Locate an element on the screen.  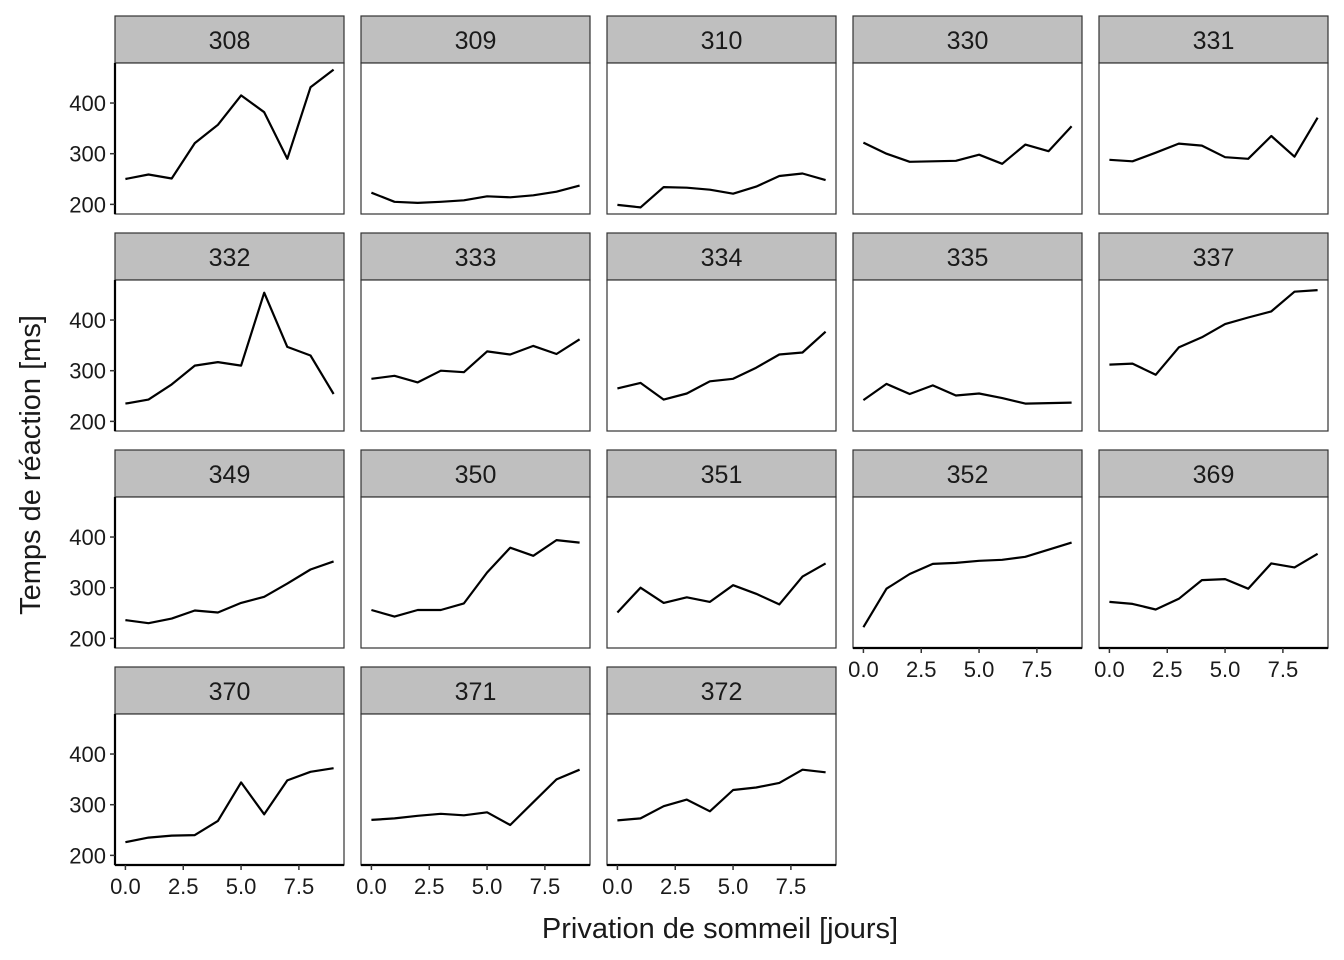
facet-panel: 370 200 300 400 0.0 2.5 5.0 7.5 is located at coordinates (207, 782).